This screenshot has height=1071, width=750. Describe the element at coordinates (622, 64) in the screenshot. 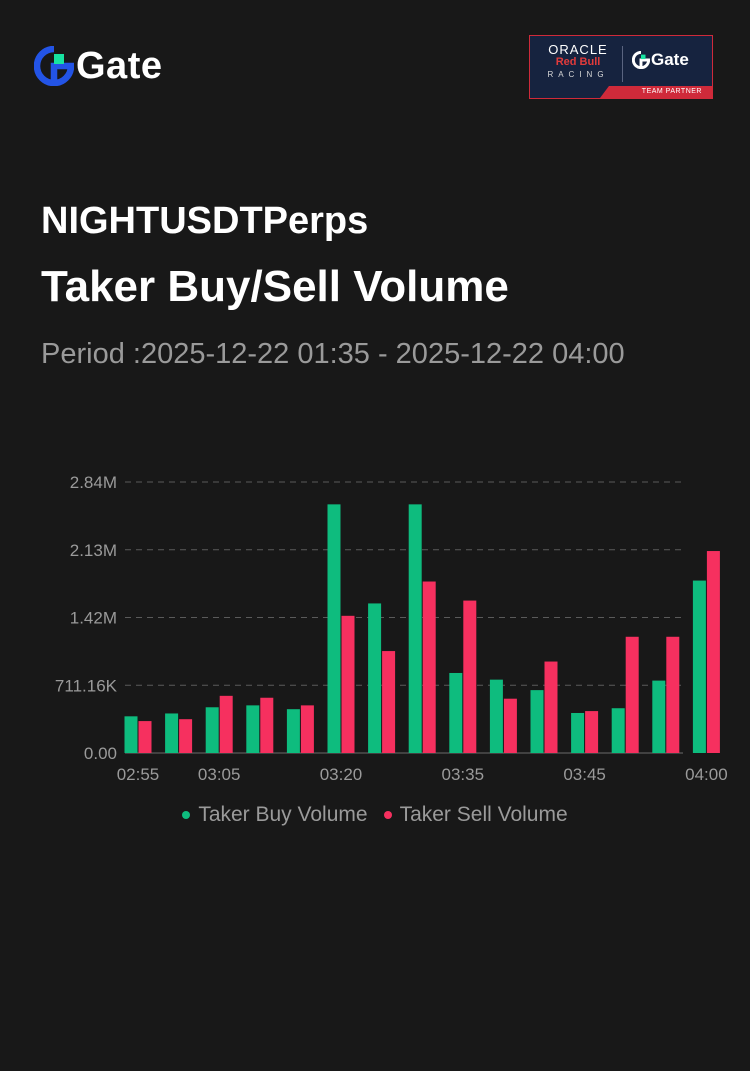

I see `partner-divider` at that location.